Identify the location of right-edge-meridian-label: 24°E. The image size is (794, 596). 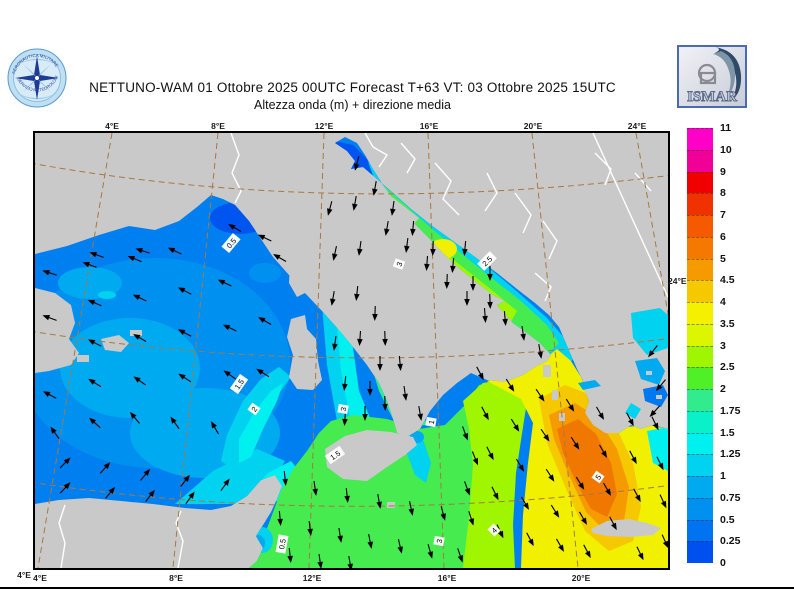
(677, 281).